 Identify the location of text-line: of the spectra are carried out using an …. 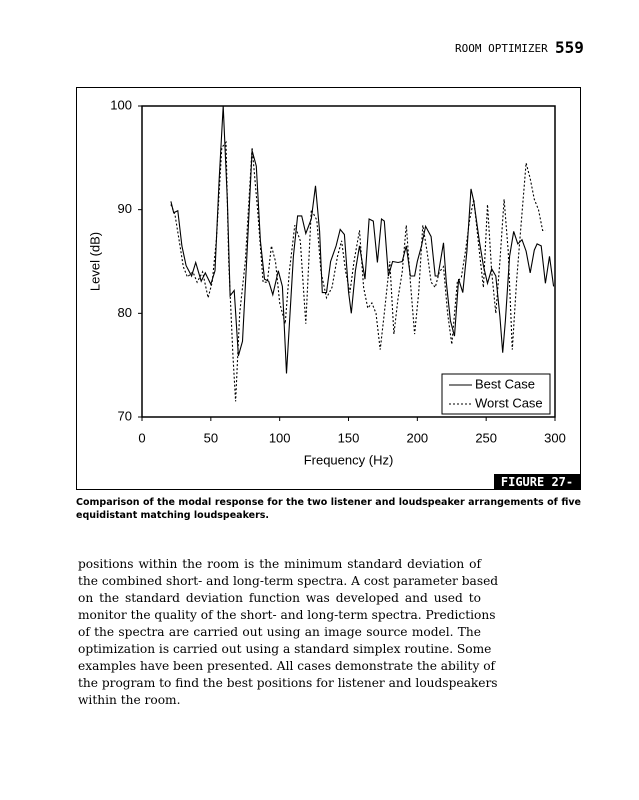
(279, 632).